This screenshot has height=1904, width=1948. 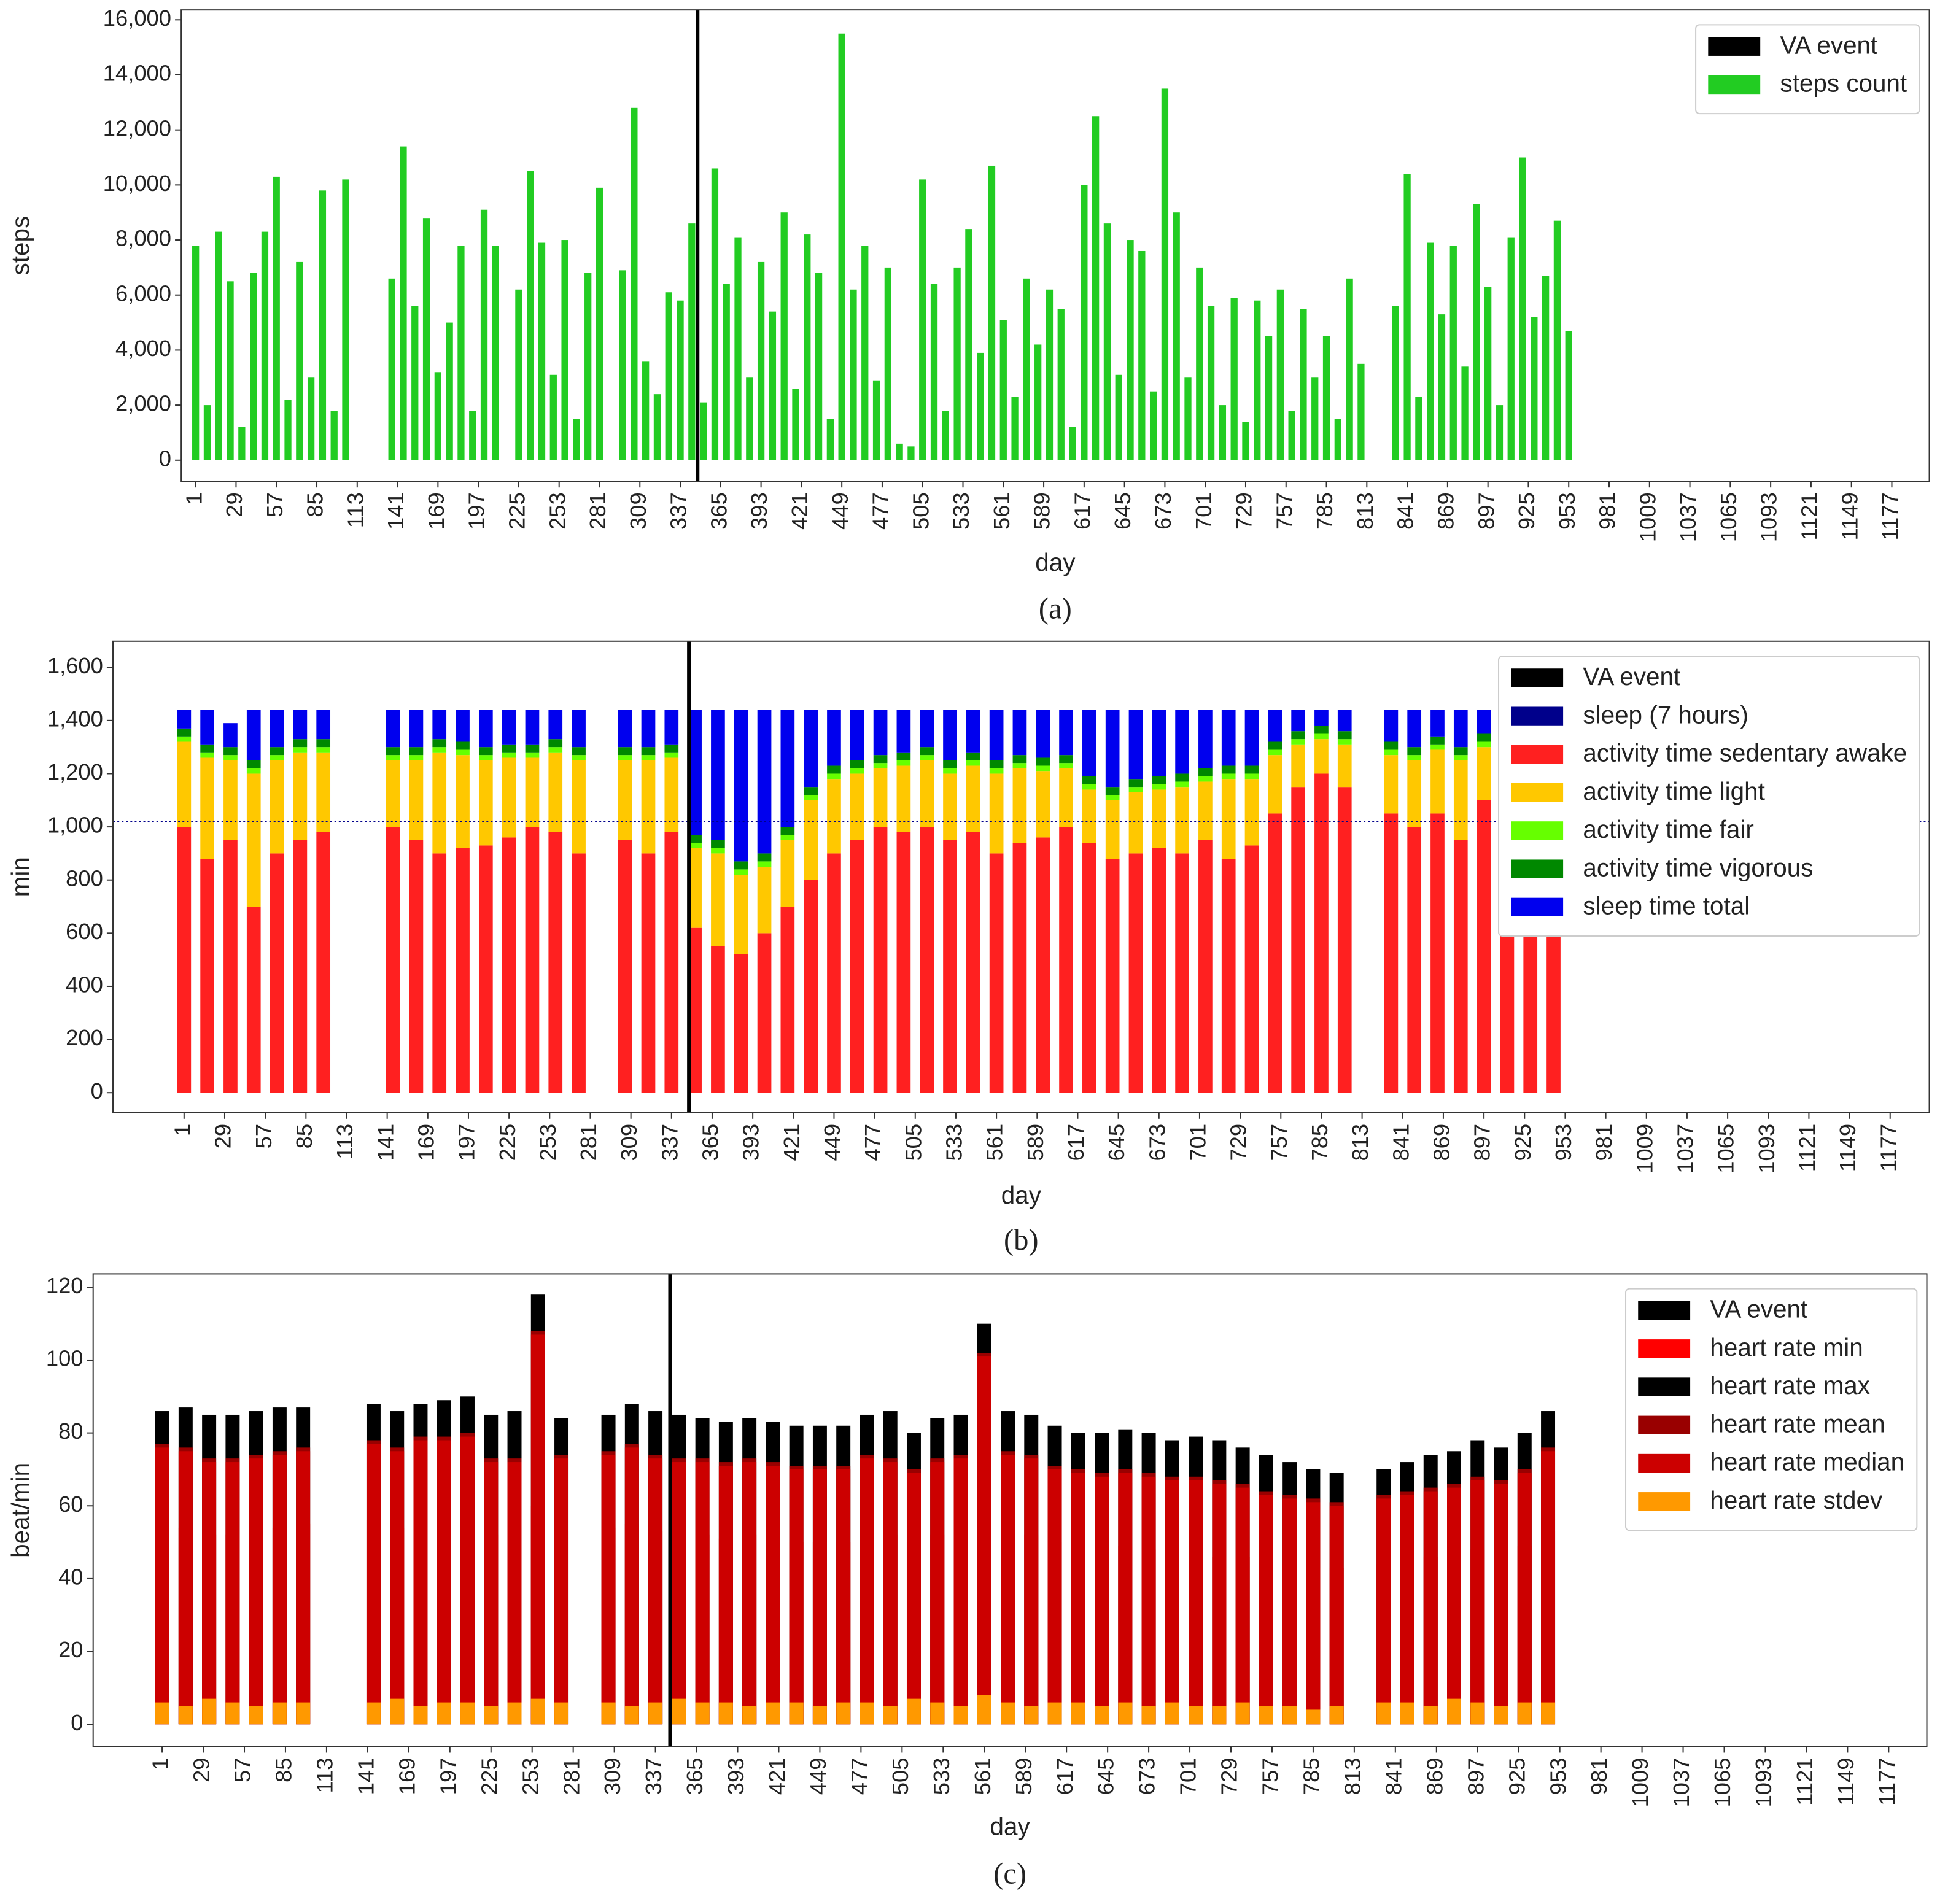 What do you see at coordinates (1434, 1776) in the screenshot?
I see `x-tick-label: 869` at bounding box center [1434, 1776].